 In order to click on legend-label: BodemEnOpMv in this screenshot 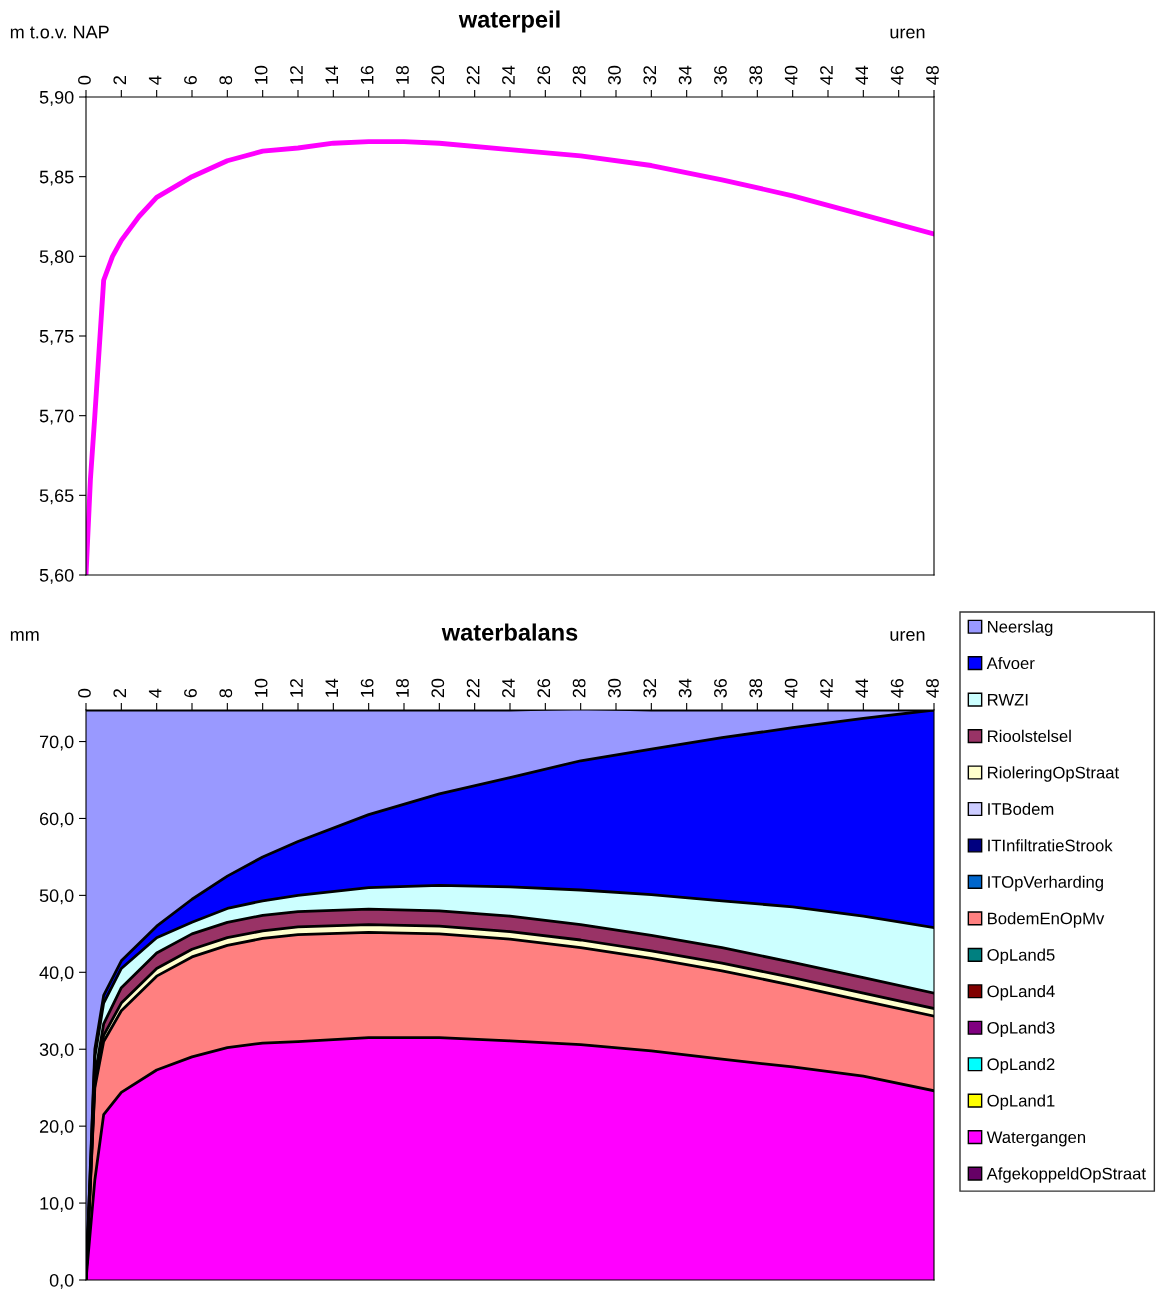, I will do `click(1046, 920)`.